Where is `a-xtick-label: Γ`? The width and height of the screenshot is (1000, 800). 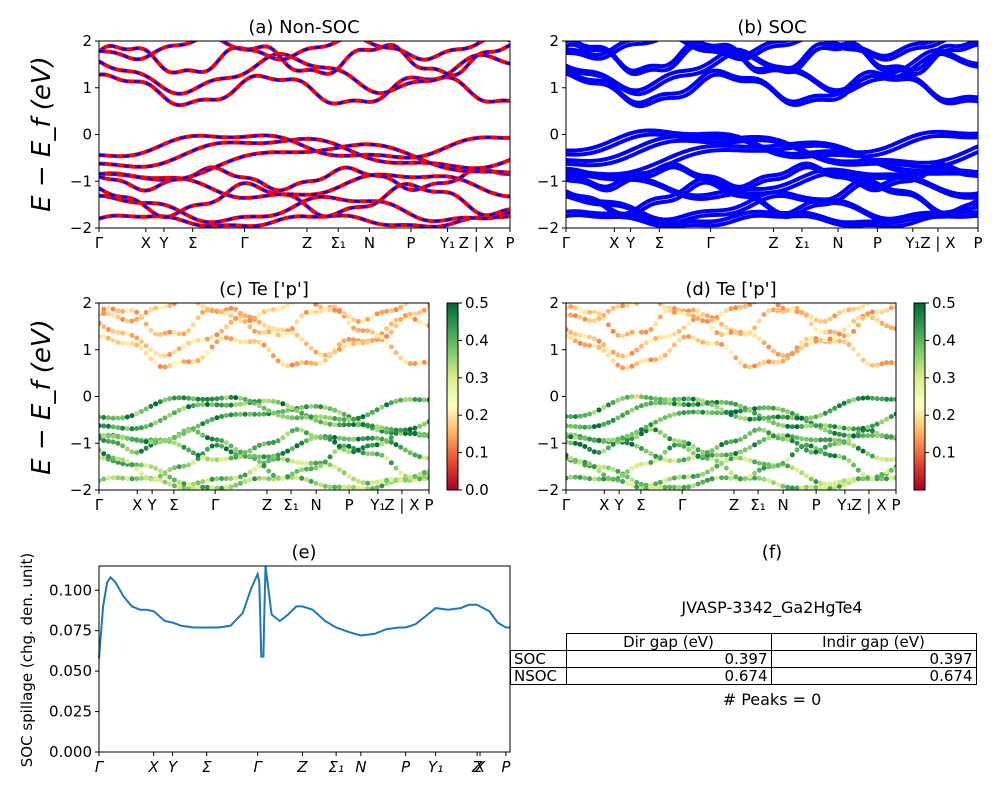
a-xtick-label: Γ is located at coordinates (244, 243).